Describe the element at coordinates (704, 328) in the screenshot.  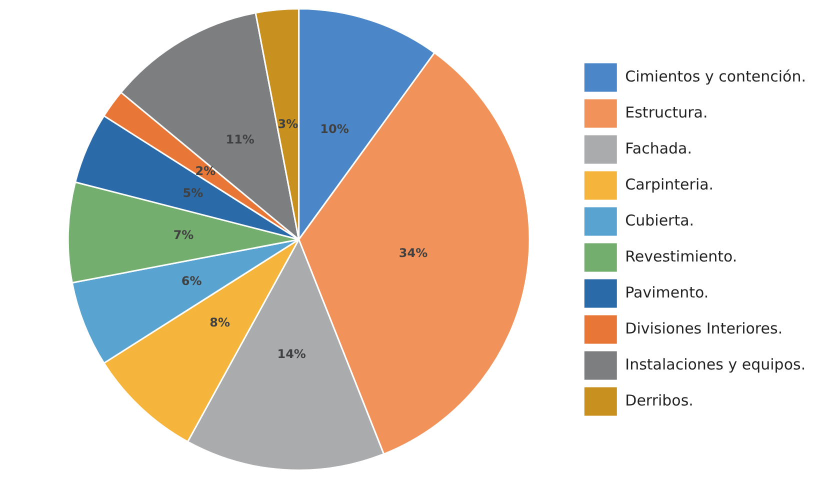
I see `legend-label: Divisiones Interiores.` at that location.